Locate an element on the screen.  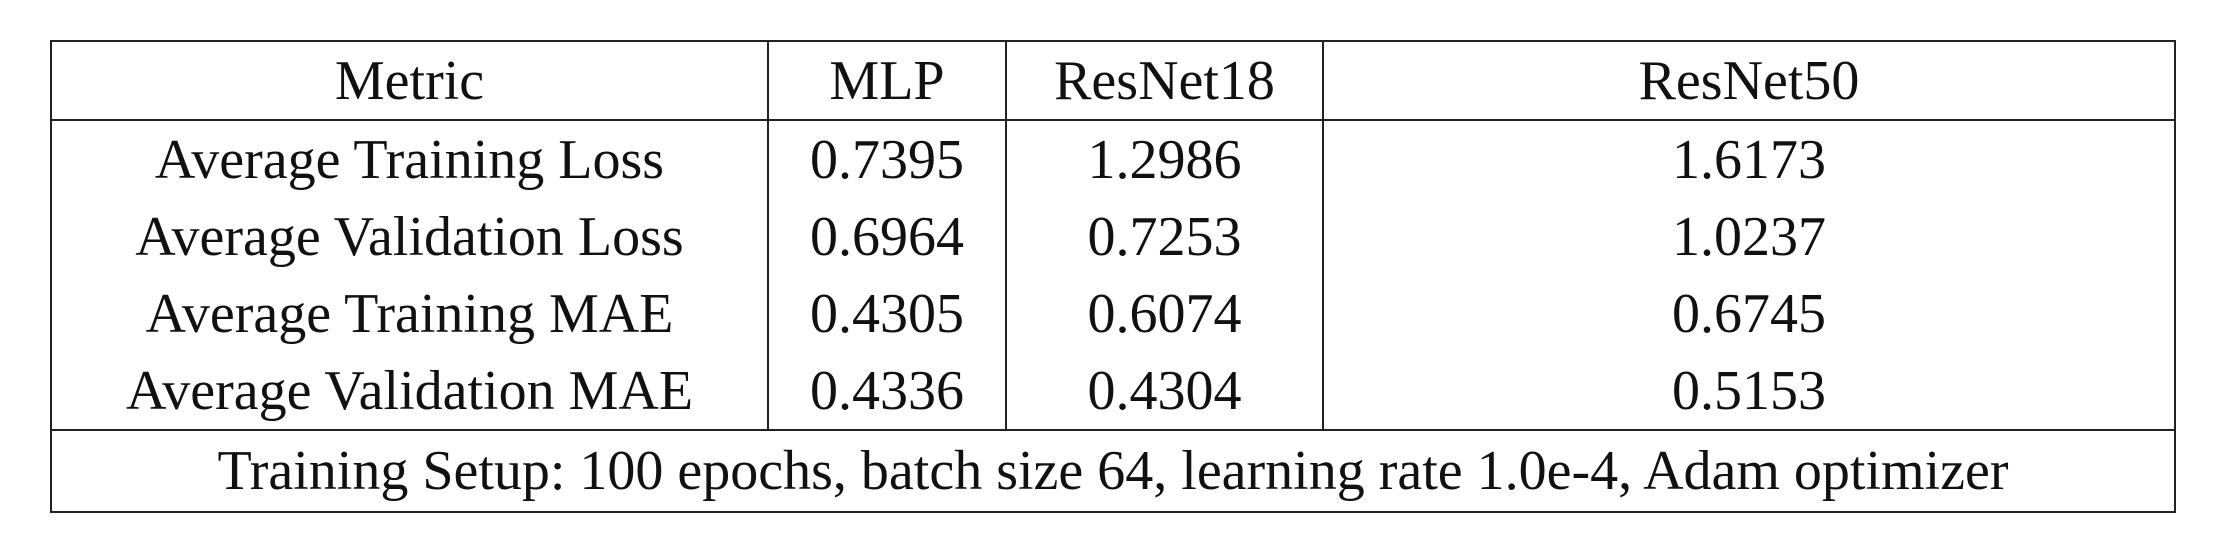
resnet18-cell: 0.7253 is located at coordinates (1164, 236).